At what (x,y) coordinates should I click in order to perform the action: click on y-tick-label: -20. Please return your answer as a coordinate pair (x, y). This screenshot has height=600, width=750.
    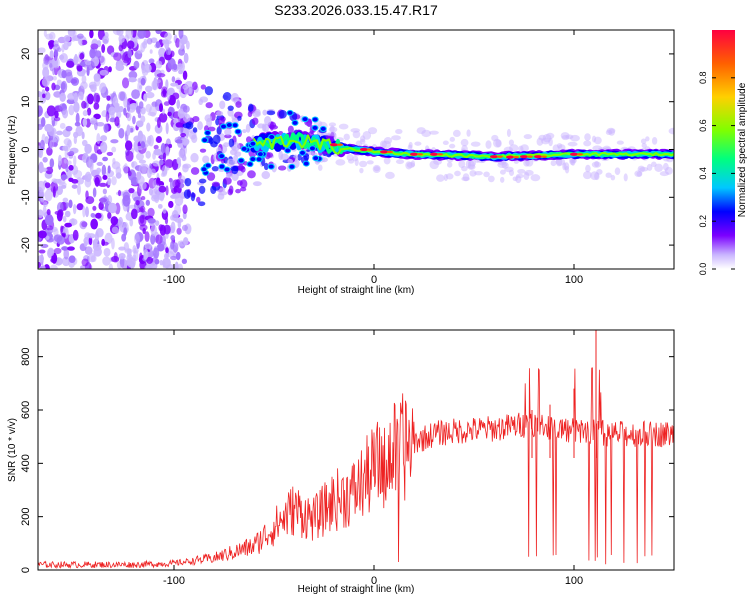
    Looking at the image, I should click on (26, 245).